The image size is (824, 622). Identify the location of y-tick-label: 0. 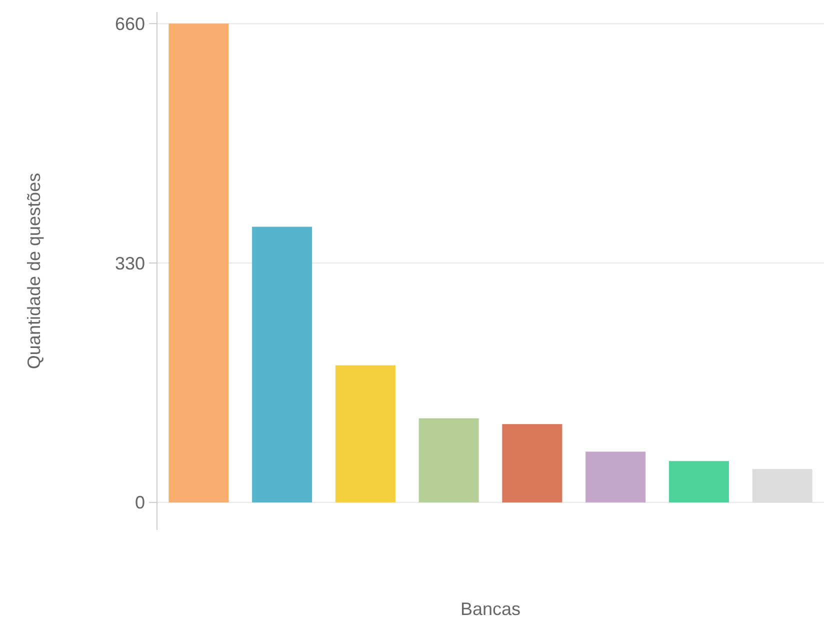
(139, 502).